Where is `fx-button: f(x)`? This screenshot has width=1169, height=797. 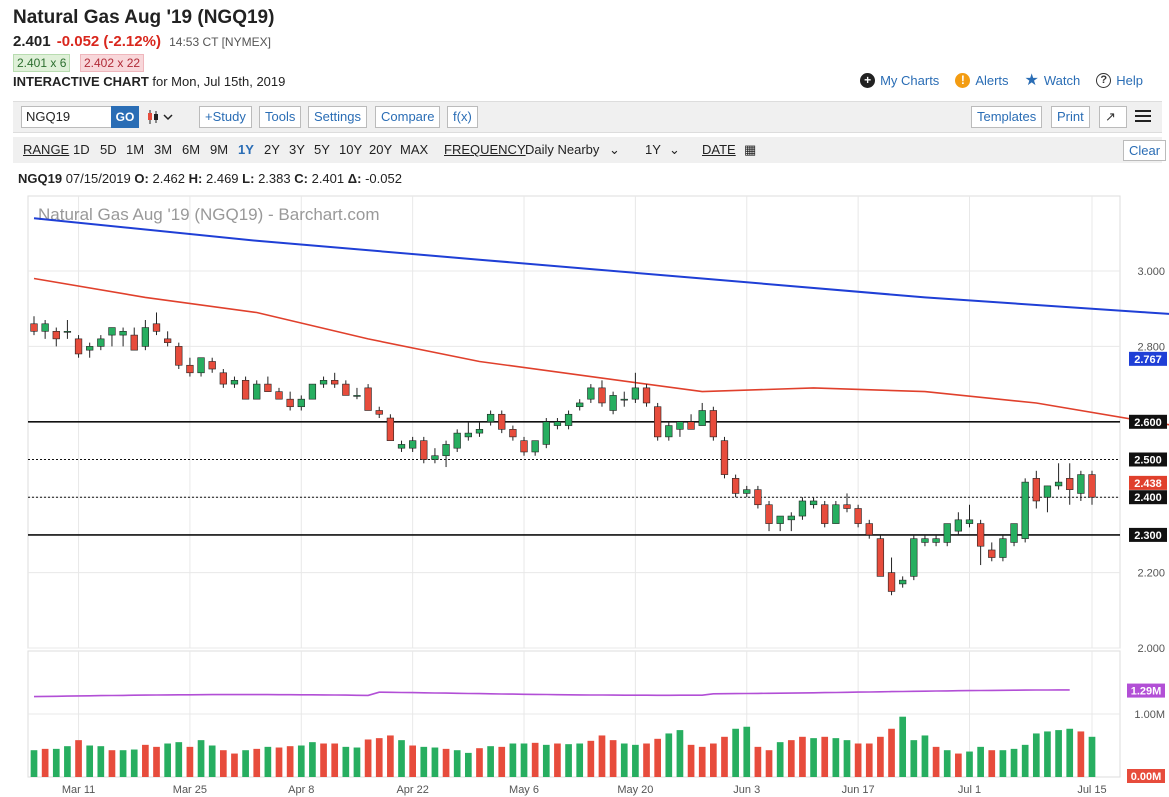 fx-button: f(x) is located at coordinates (462, 117).